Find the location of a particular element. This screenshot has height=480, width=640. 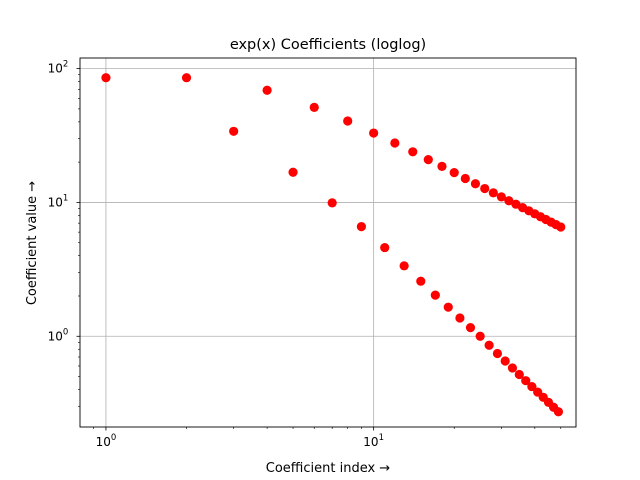

x-axis-label: Coefficient index → is located at coordinates (328, 468).